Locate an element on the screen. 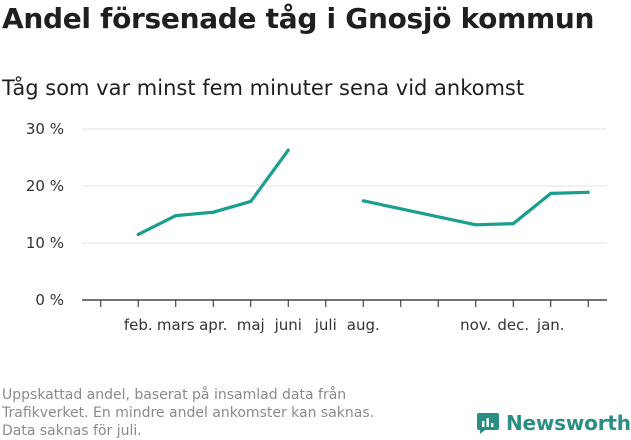  footnote-line-3: Data saknas för juli. is located at coordinates (72, 431).